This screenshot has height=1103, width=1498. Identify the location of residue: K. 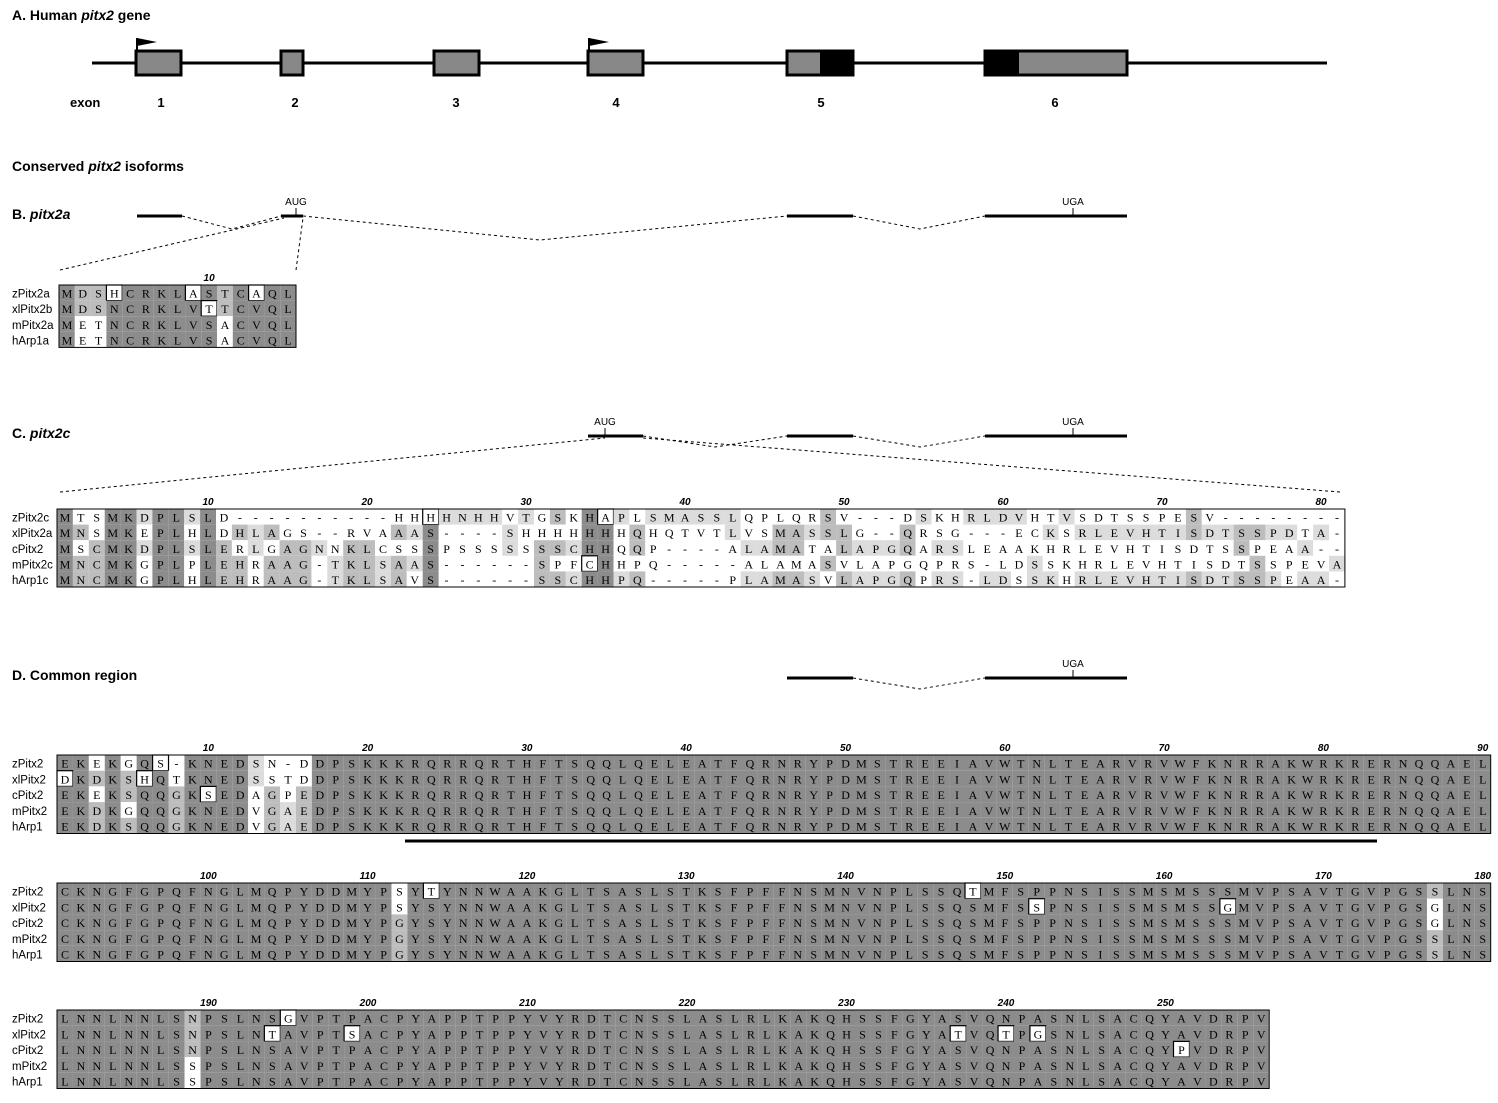
(128, 533).